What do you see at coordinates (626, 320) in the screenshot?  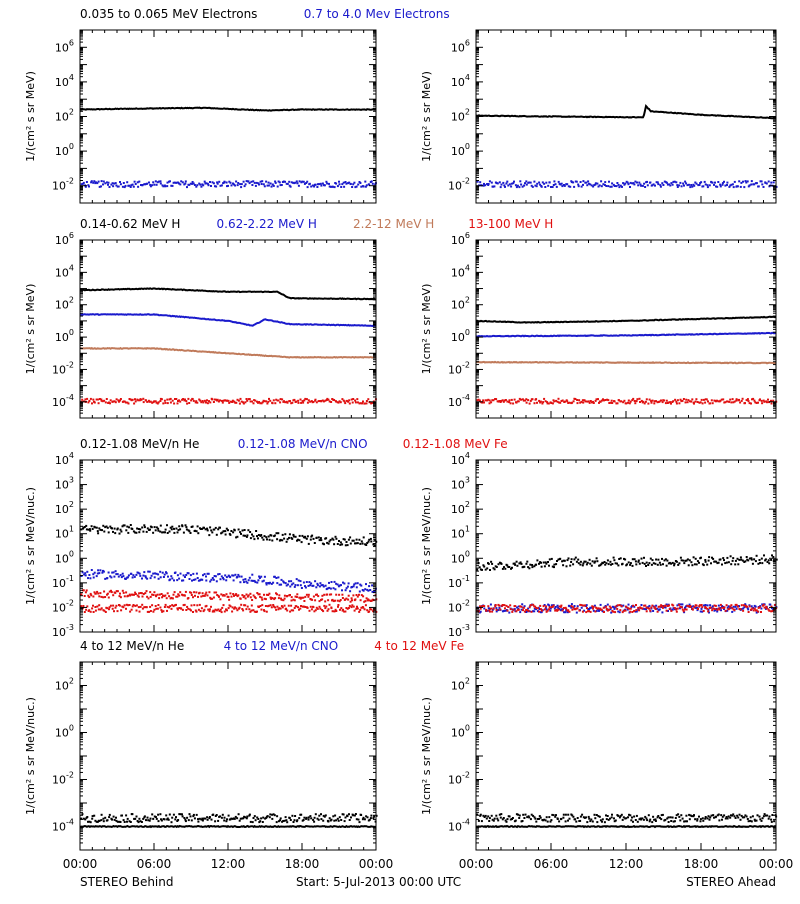 I see `series-black` at bounding box center [626, 320].